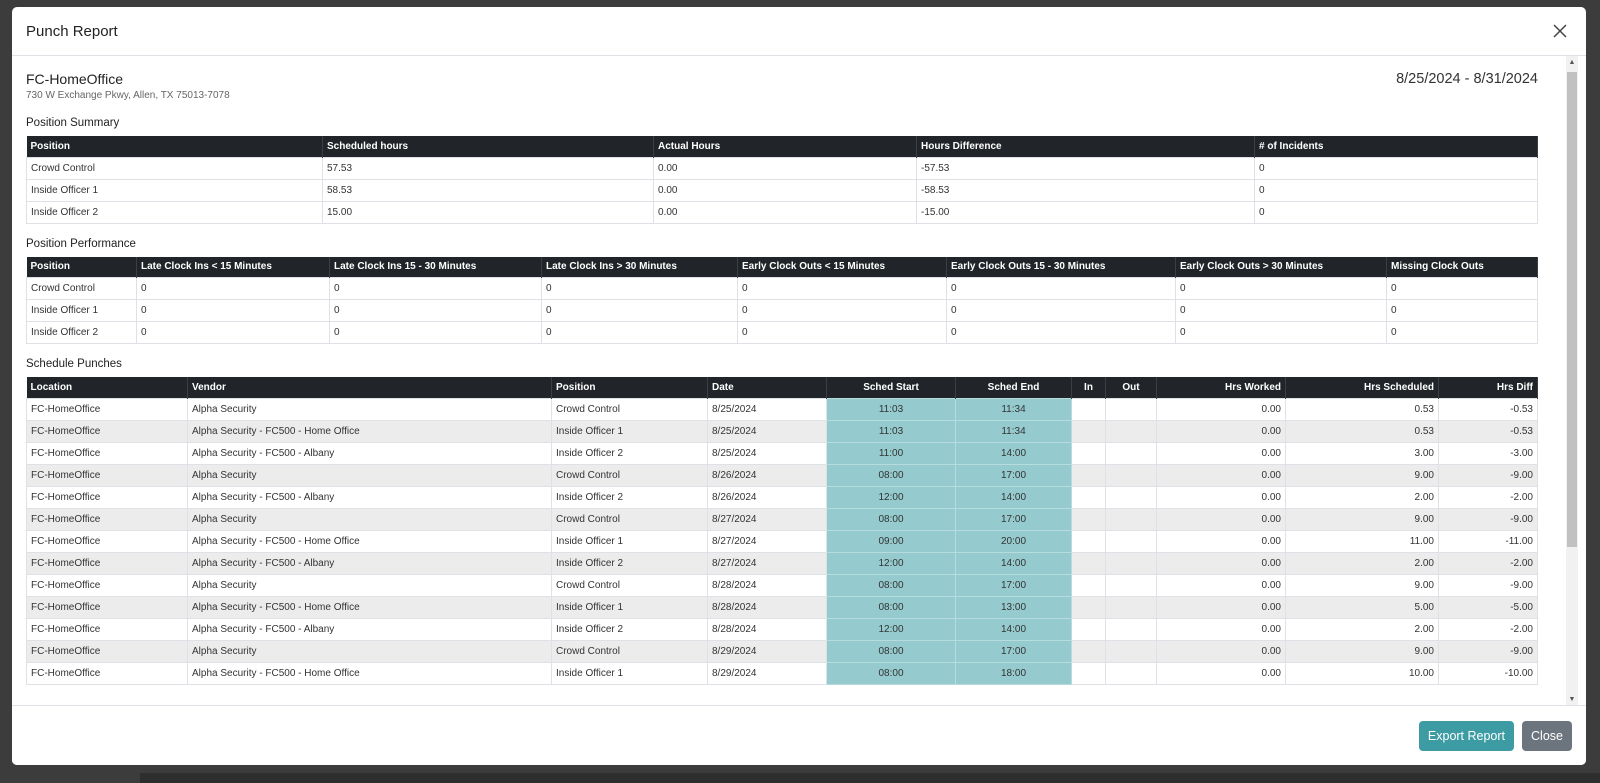 The height and width of the screenshot is (783, 1600). What do you see at coordinates (1547, 735) in the screenshot?
I see `close-button: Close` at bounding box center [1547, 735].